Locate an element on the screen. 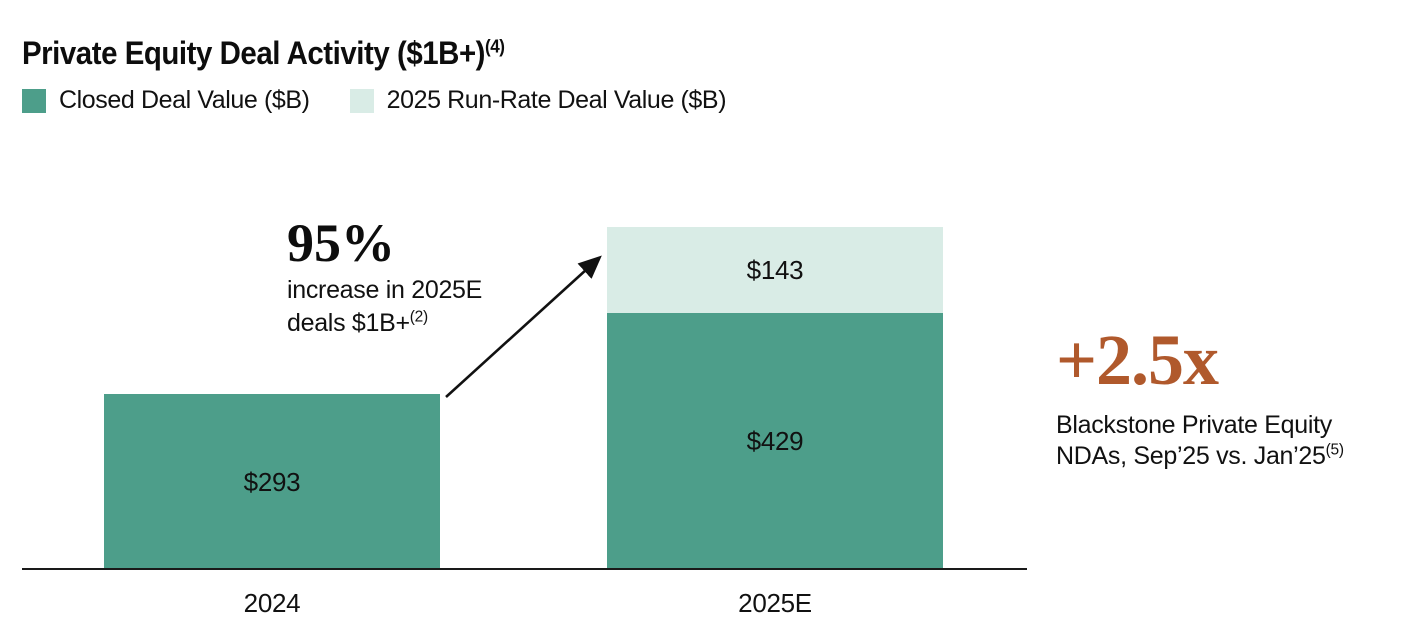 The image size is (1422, 638). legend-item-closed-deal: Closed Deal Value ($B) is located at coordinates (166, 100).